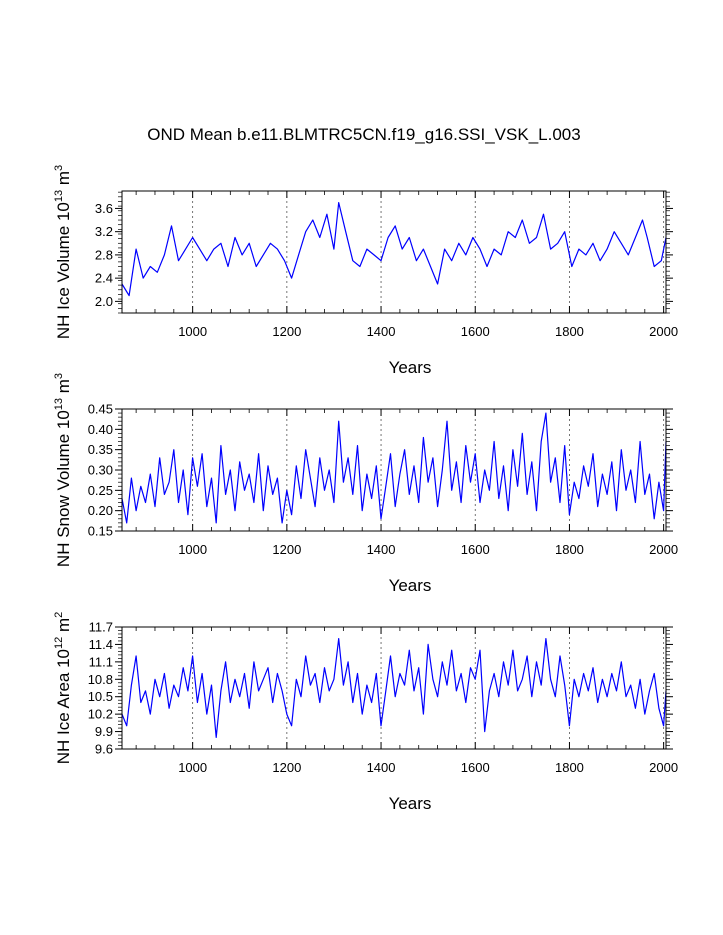 The height and width of the screenshot is (935, 723). Describe the element at coordinates (104, 749) in the screenshot. I see `ice-area-ytick-label: 9.6` at that location.